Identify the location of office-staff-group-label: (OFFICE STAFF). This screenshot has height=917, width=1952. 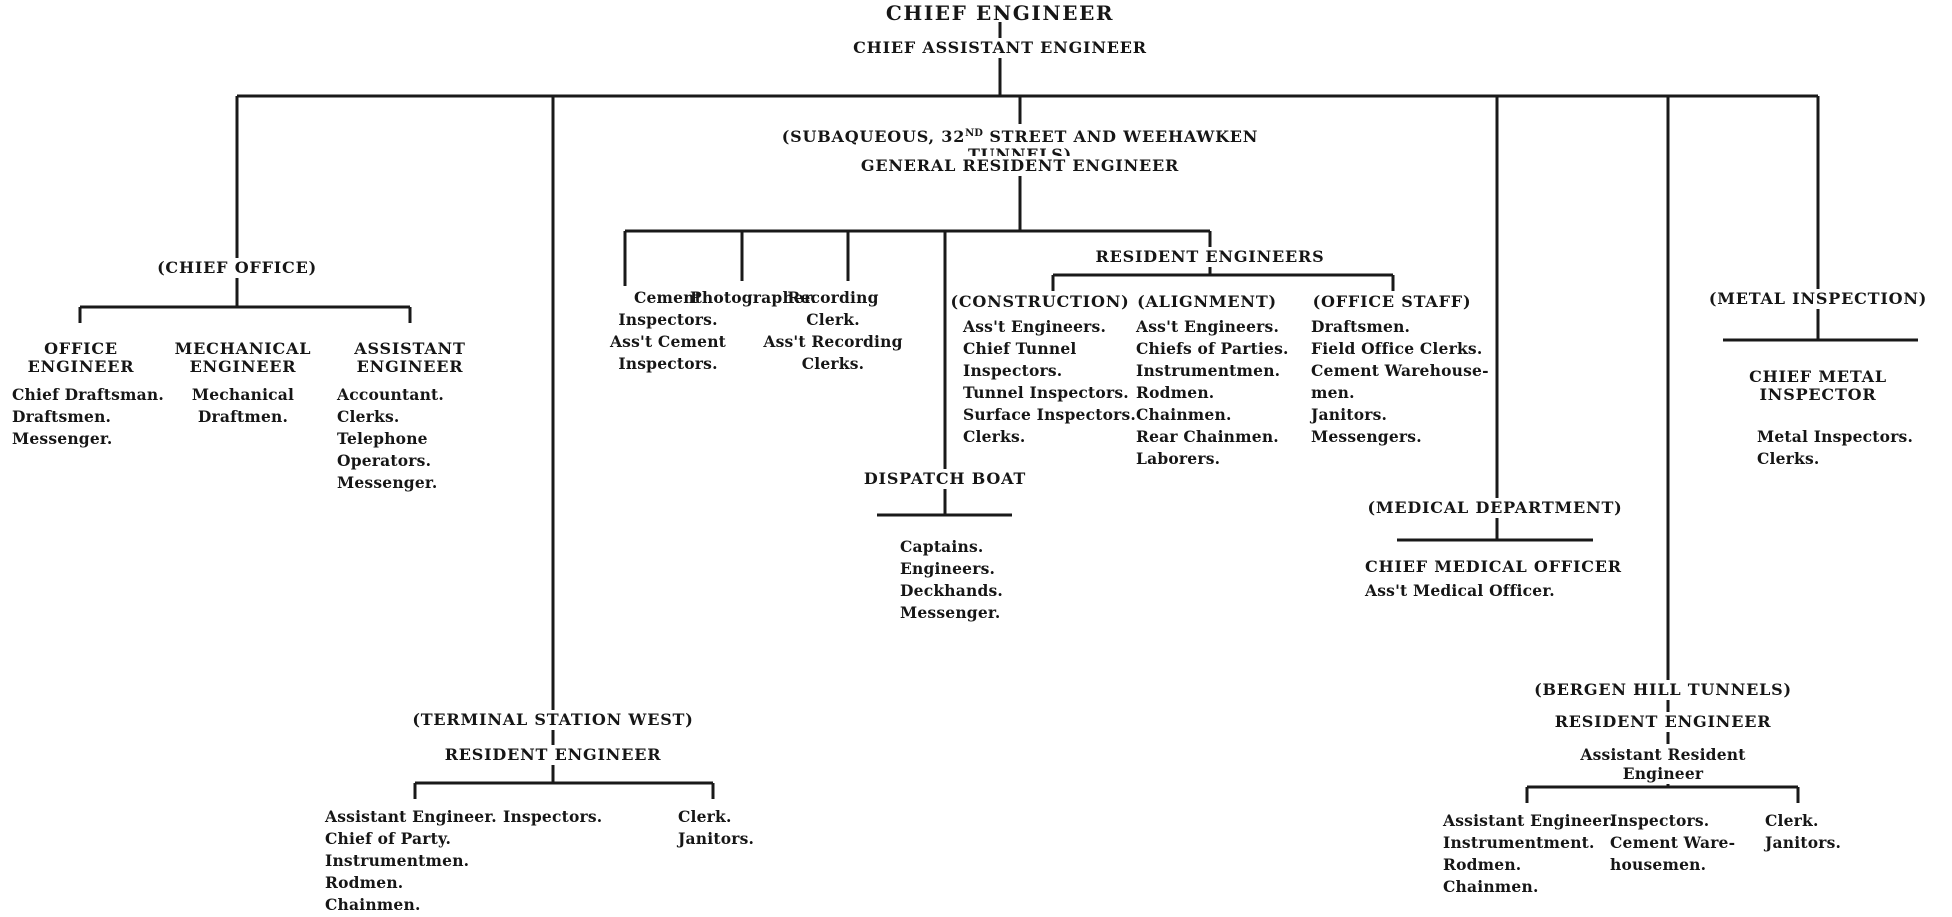
(1392, 301).